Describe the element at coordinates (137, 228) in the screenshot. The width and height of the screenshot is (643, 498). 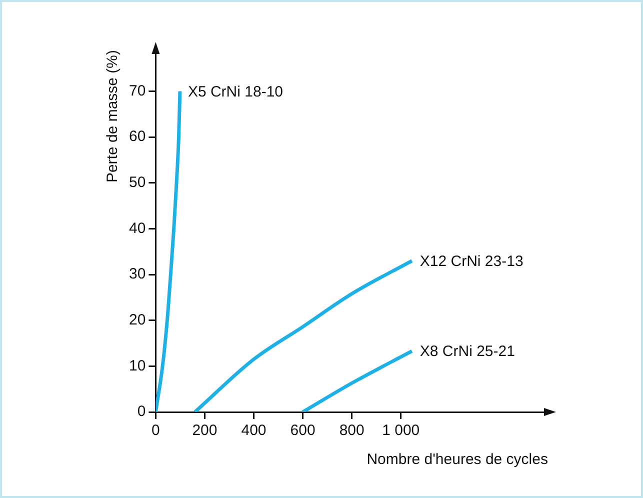
I see `y-tick-label: 40` at that location.